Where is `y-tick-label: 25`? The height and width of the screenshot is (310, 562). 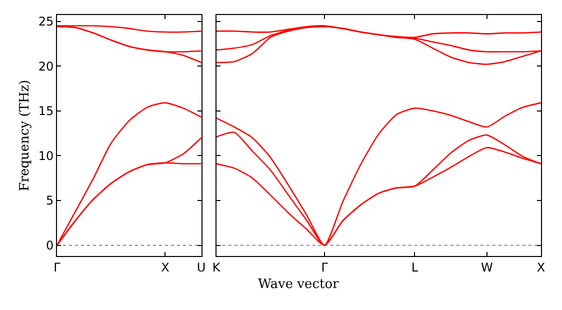
y-tick-label: 25 is located at coordinates (46, 21).